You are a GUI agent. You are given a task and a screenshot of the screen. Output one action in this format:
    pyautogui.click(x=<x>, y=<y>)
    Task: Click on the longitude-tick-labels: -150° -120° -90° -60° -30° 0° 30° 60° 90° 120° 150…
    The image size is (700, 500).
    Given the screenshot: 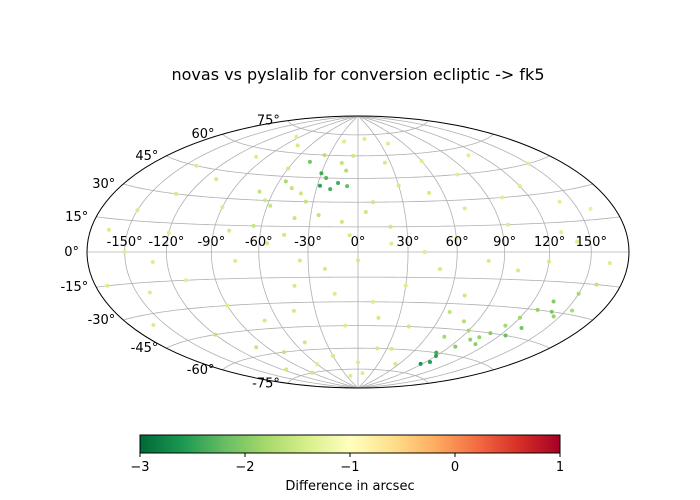 What is the action you would take?
    pyautogui.click(x=357, y=242)
    